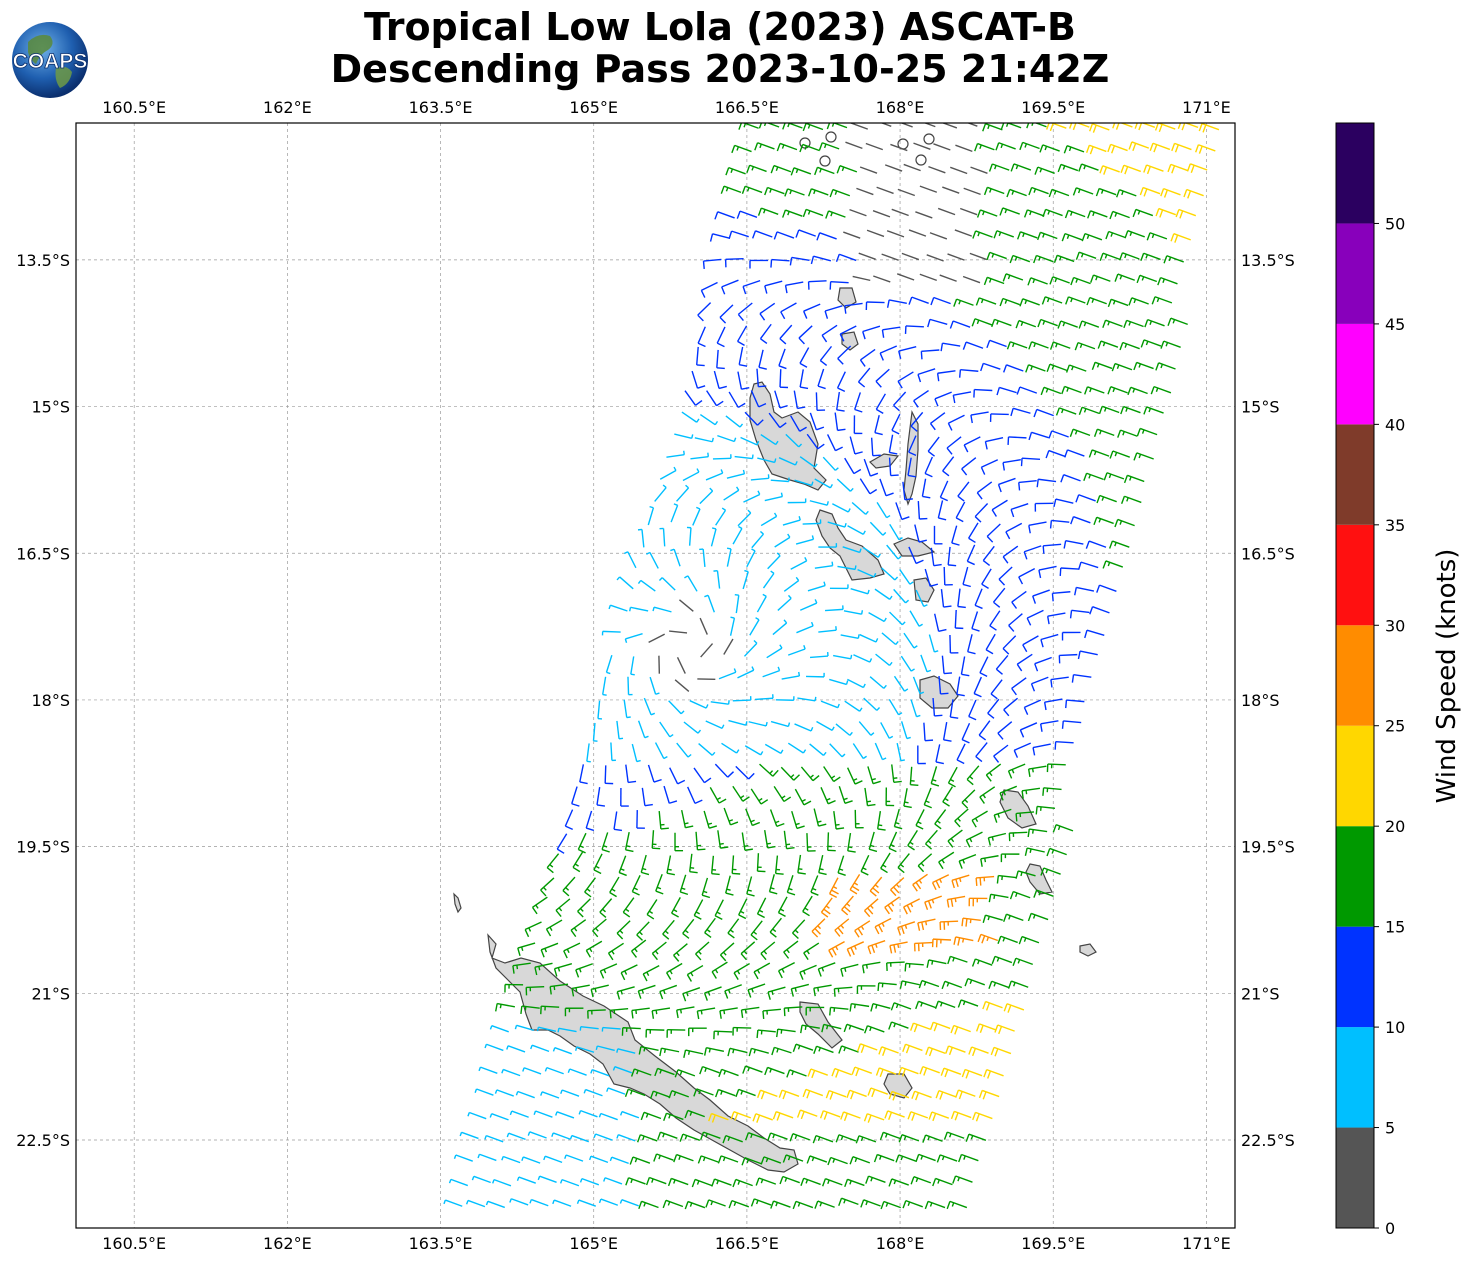  Describe the element at coordinates (1018, 809) in the screenshot. I see `erromango-island` at that location.